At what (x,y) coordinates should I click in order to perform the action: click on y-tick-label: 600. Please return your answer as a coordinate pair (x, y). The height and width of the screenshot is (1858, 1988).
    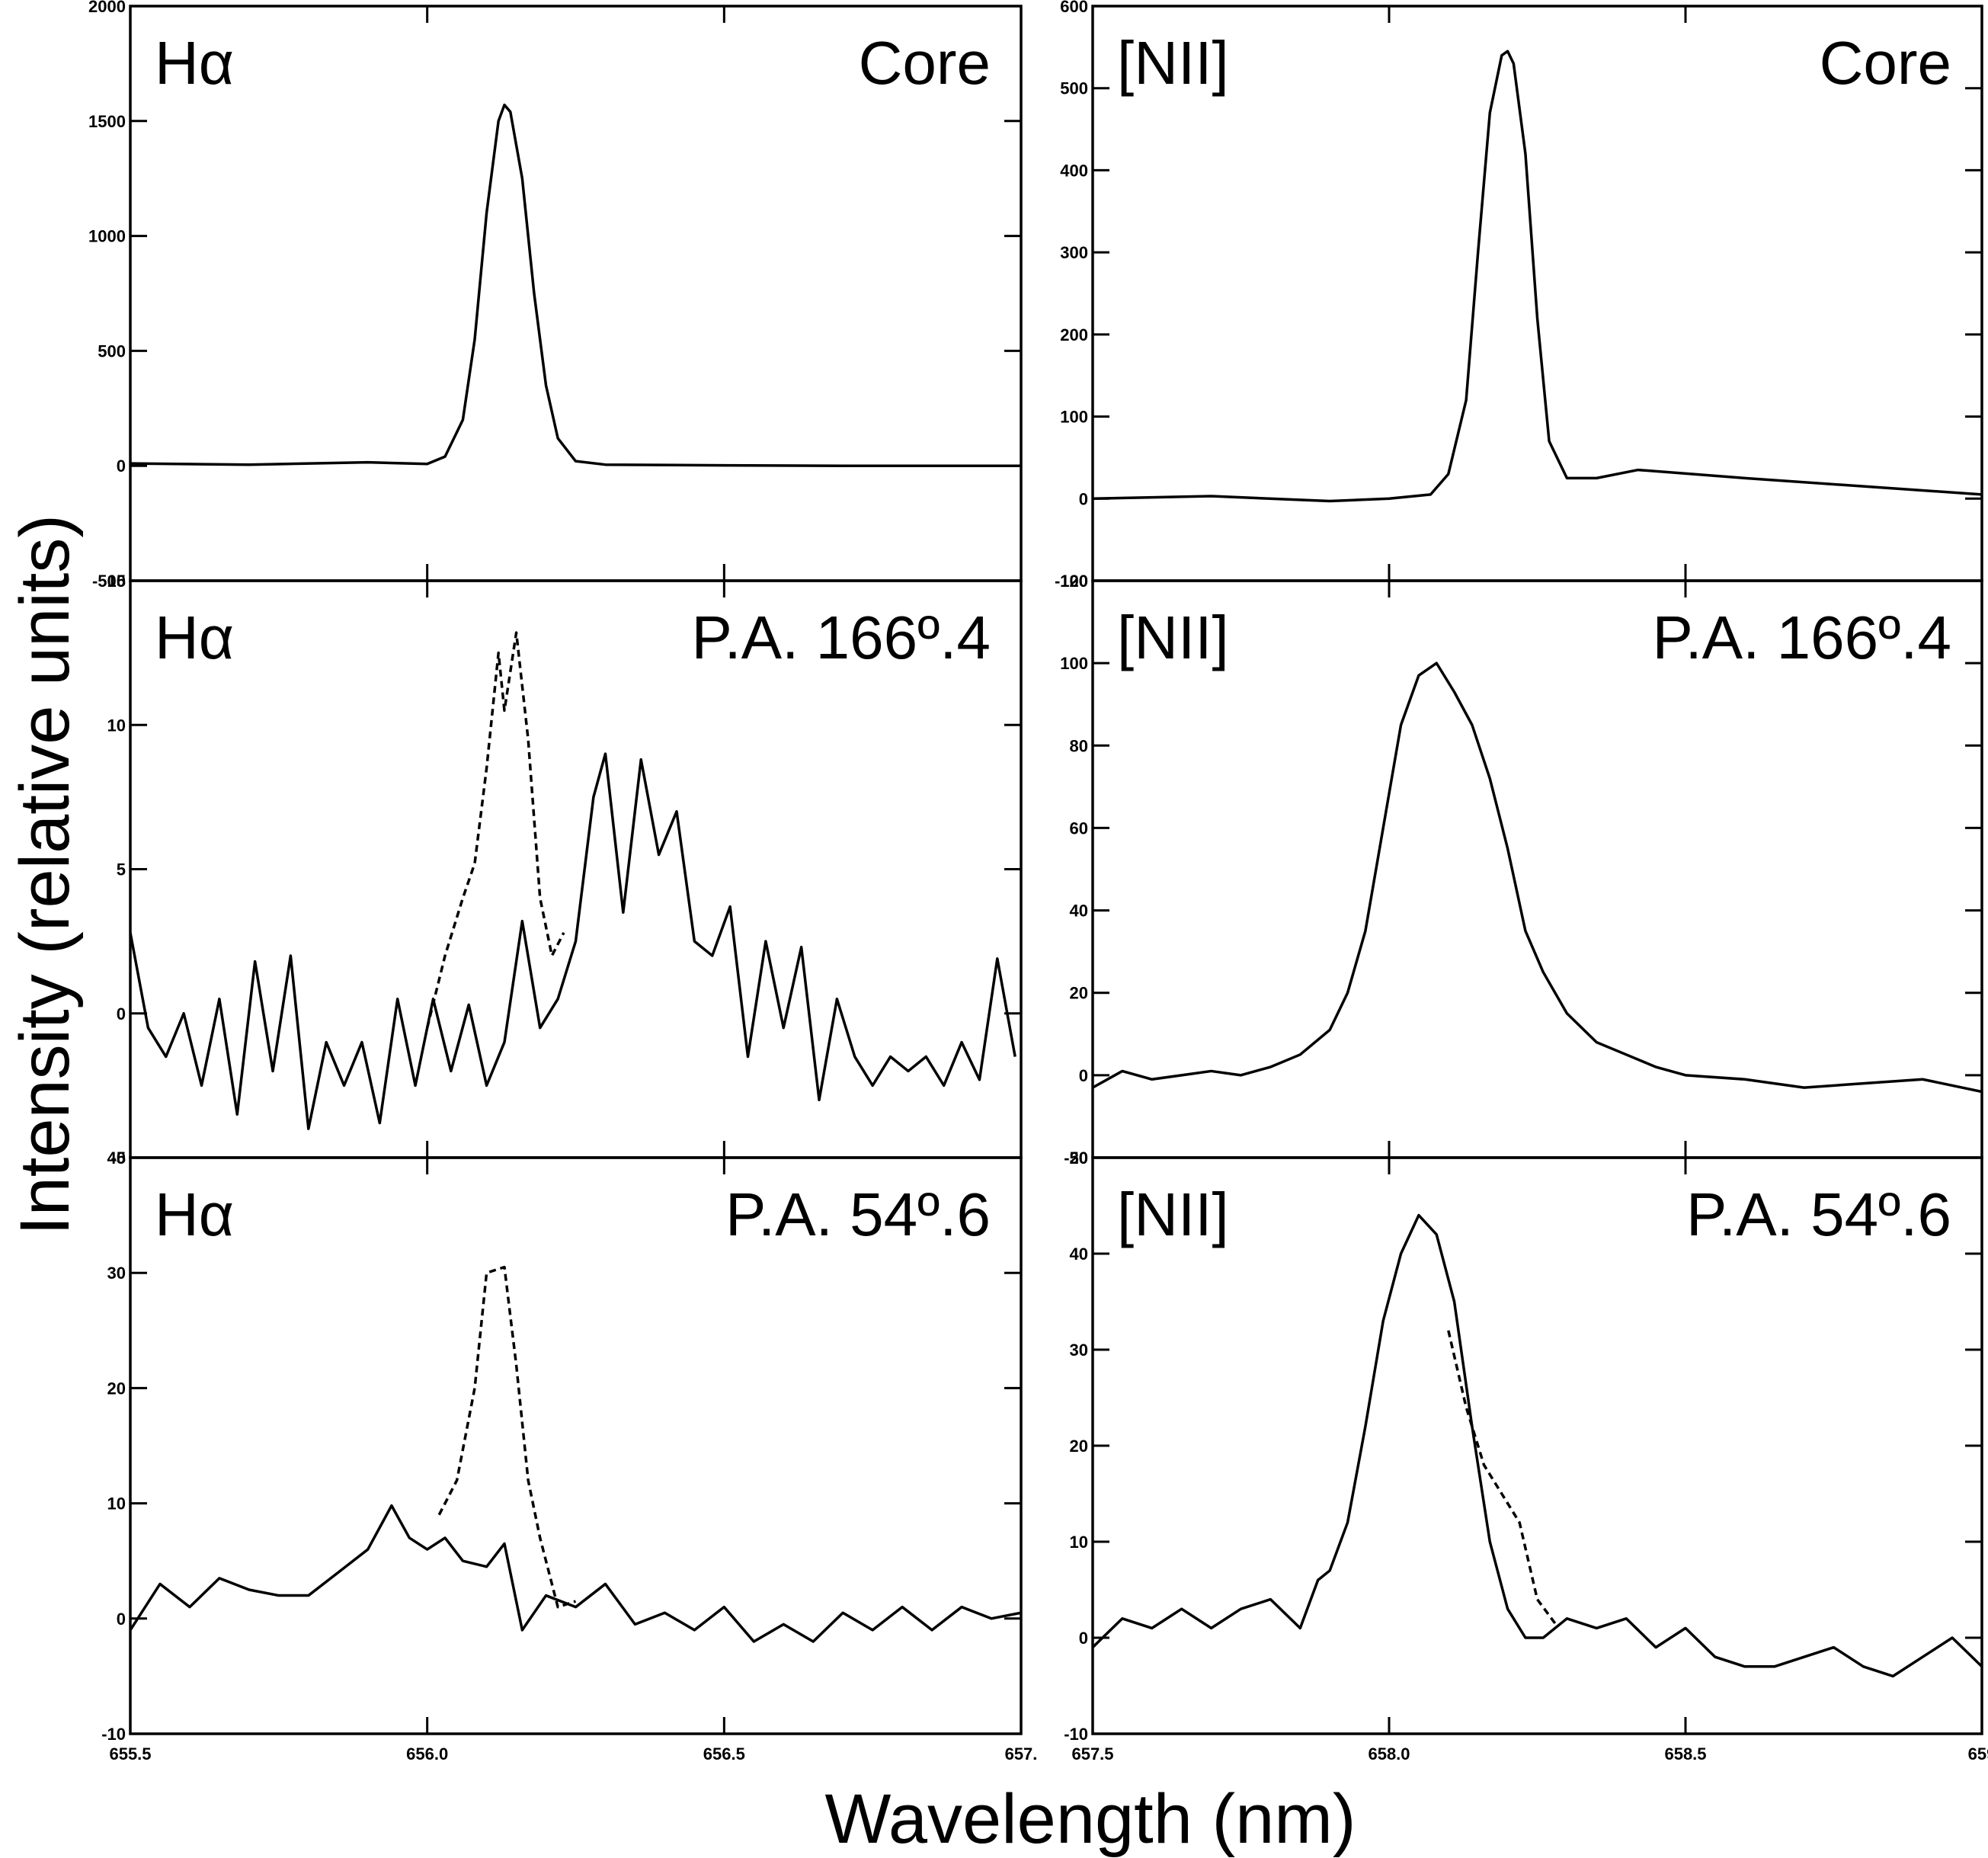
    Looking at the image, I should click on (1074, 8).